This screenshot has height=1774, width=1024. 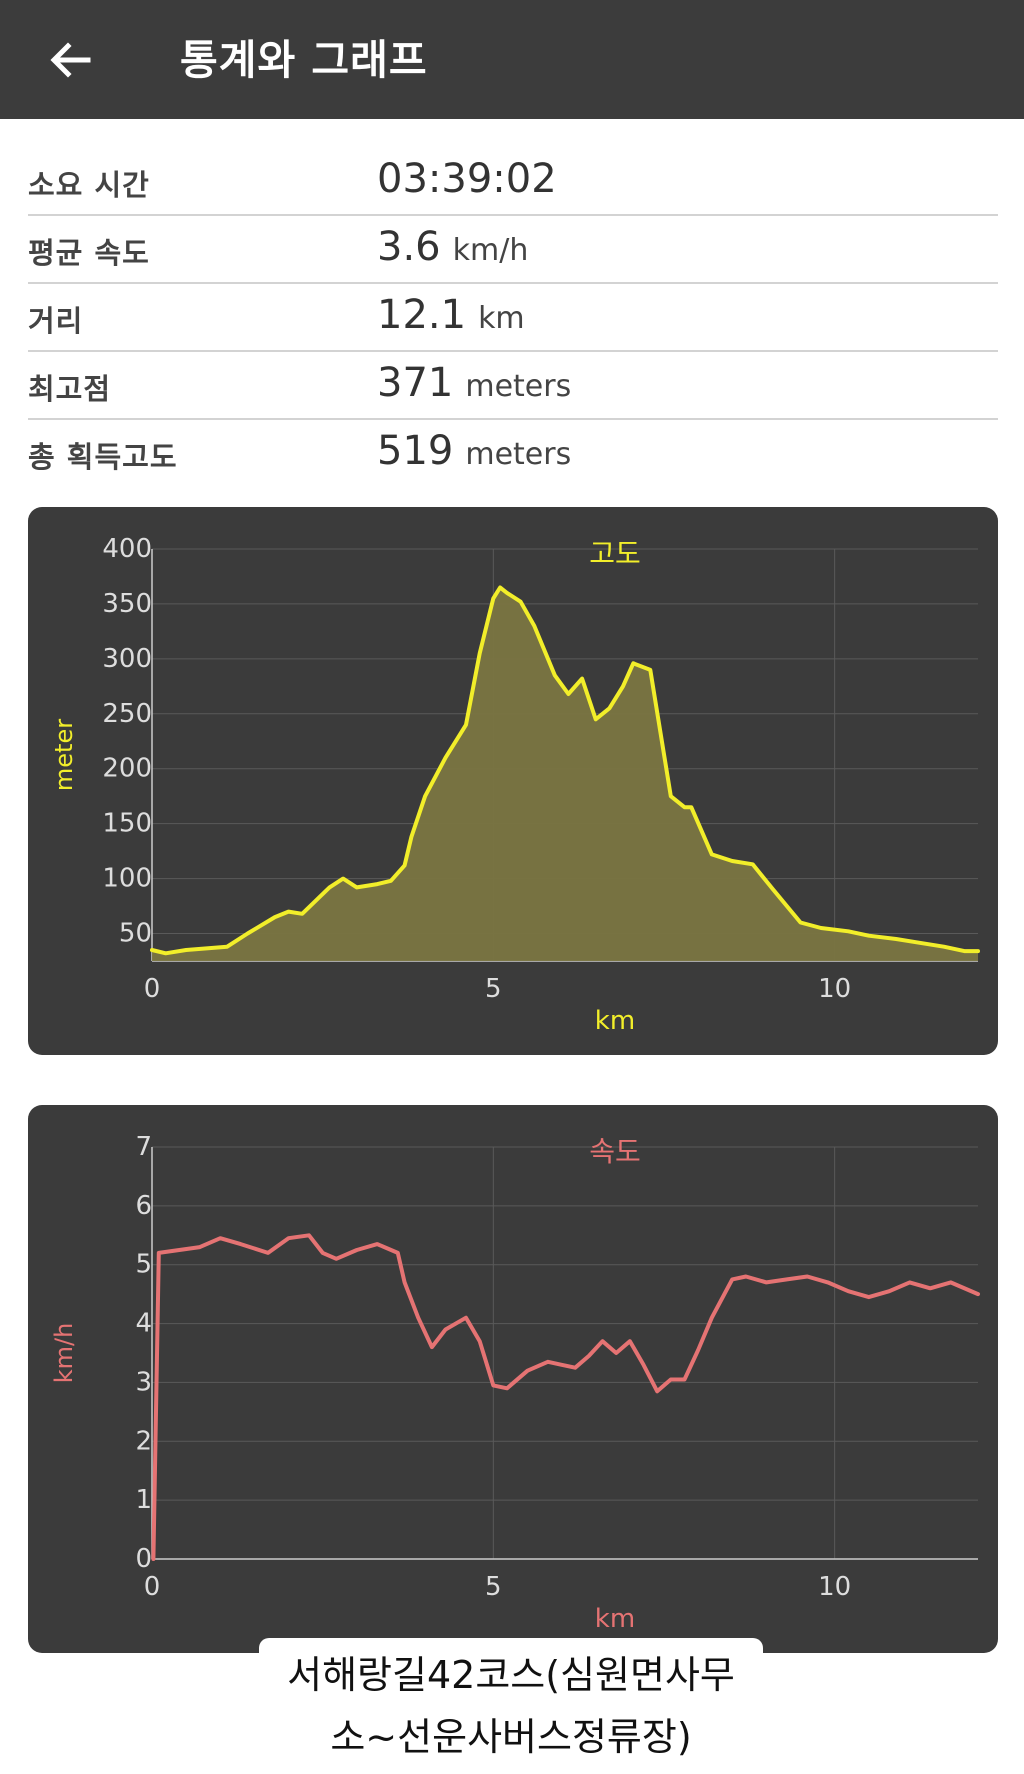 I want to click on stat-number: 519, so click(x=415, y=451).